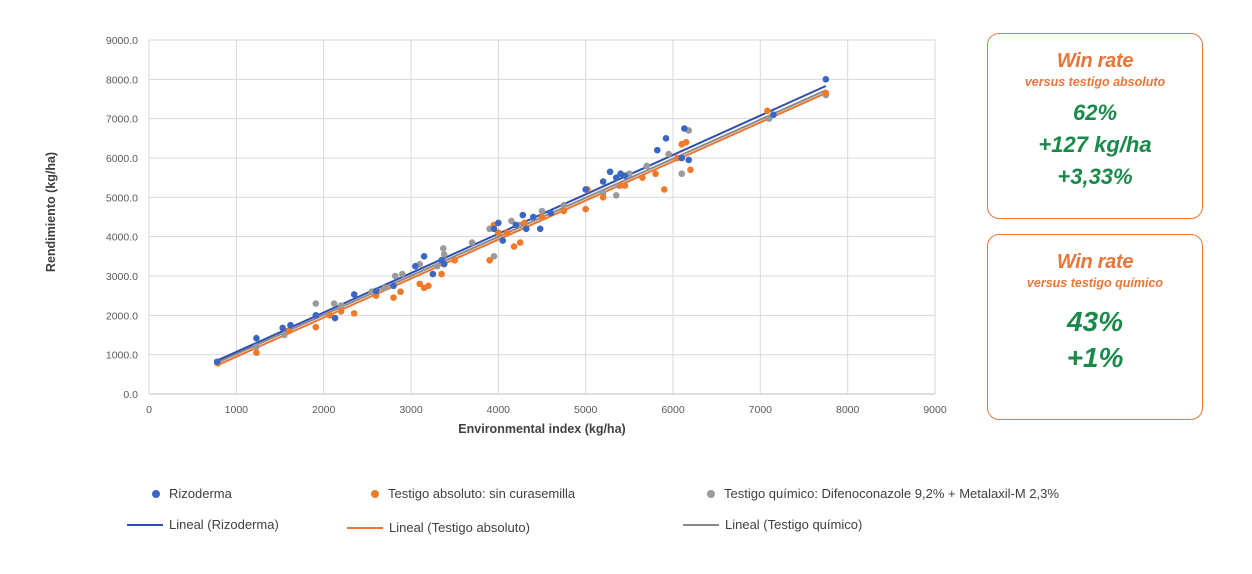 This screenshot has height=574, width=1252. What do you see at coordinates (1095, 321) in the screenshot?
I see `win-rate-value: 43%` at bounding box center [1095, 321].